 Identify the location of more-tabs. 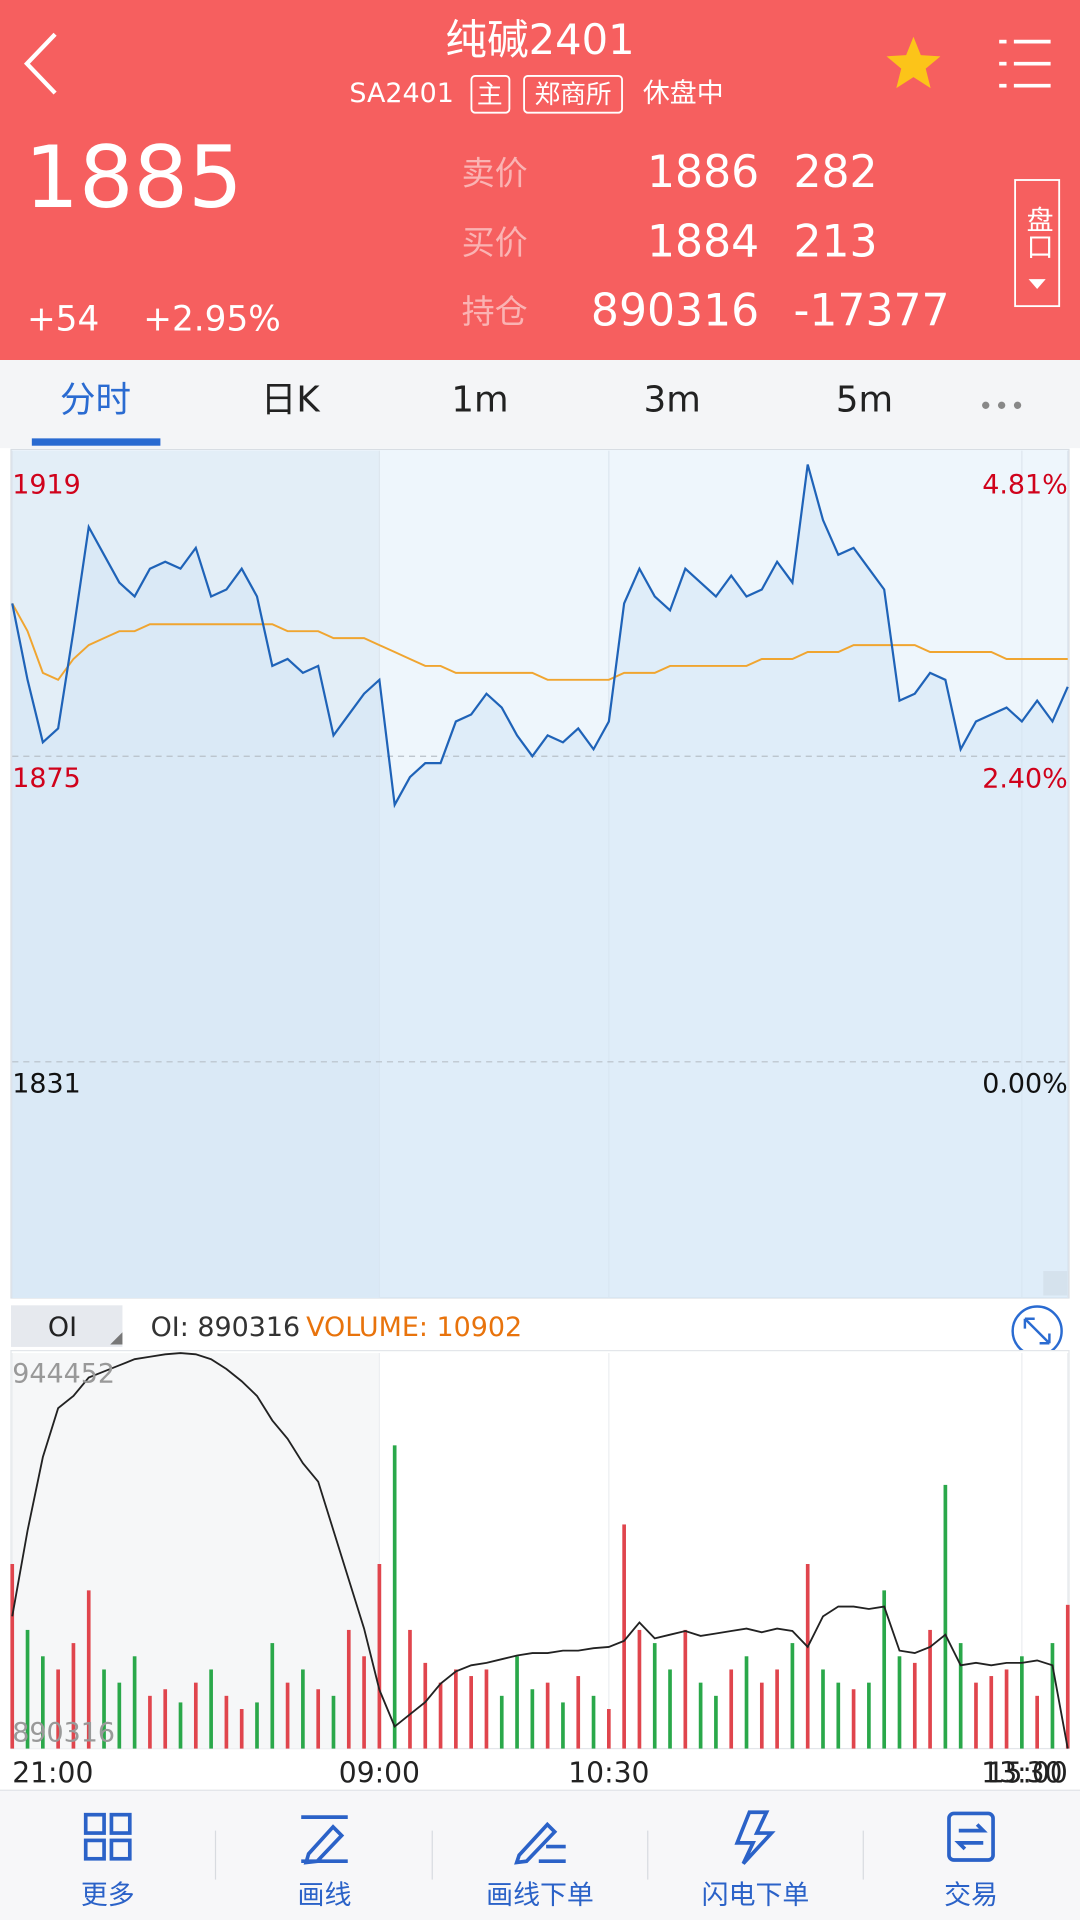
(1002, 405).